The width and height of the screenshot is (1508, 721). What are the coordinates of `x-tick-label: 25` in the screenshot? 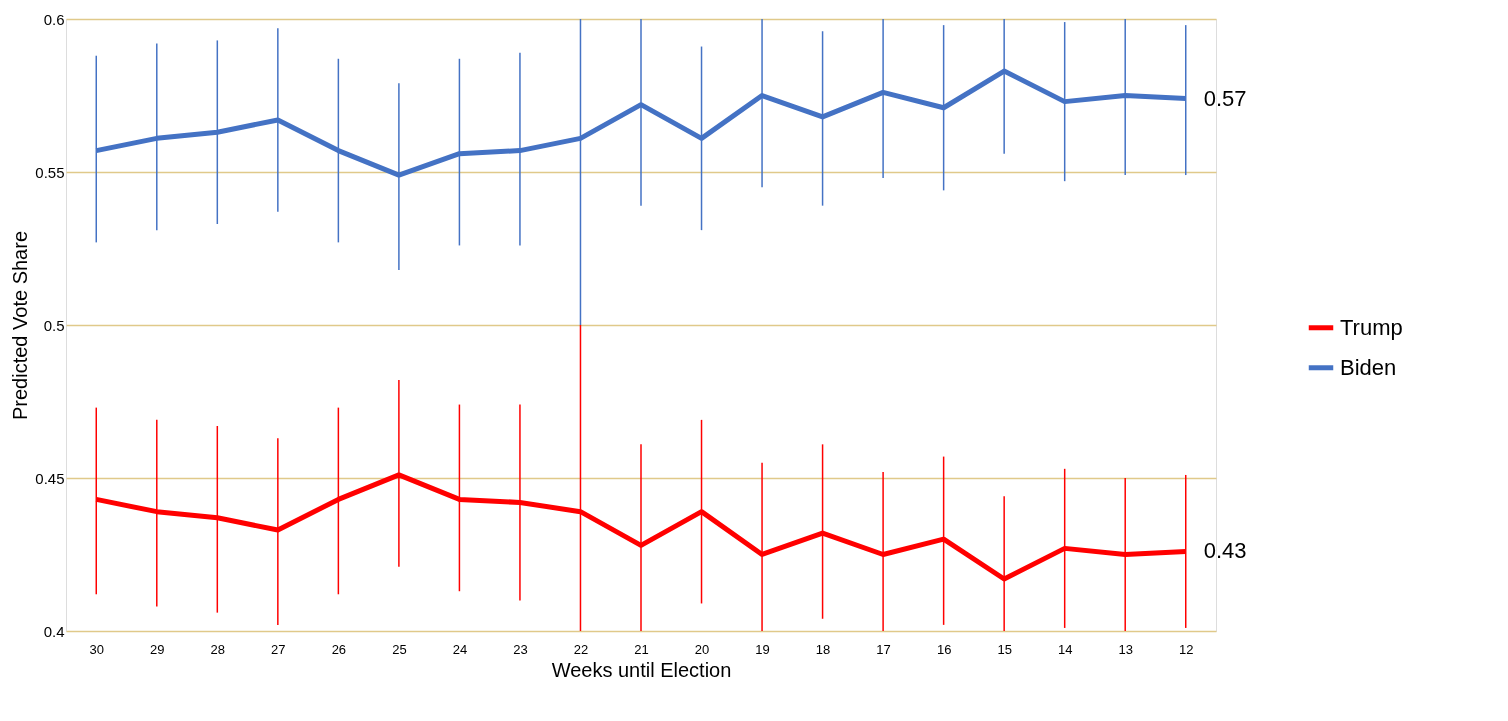 It's located at (399, 649).